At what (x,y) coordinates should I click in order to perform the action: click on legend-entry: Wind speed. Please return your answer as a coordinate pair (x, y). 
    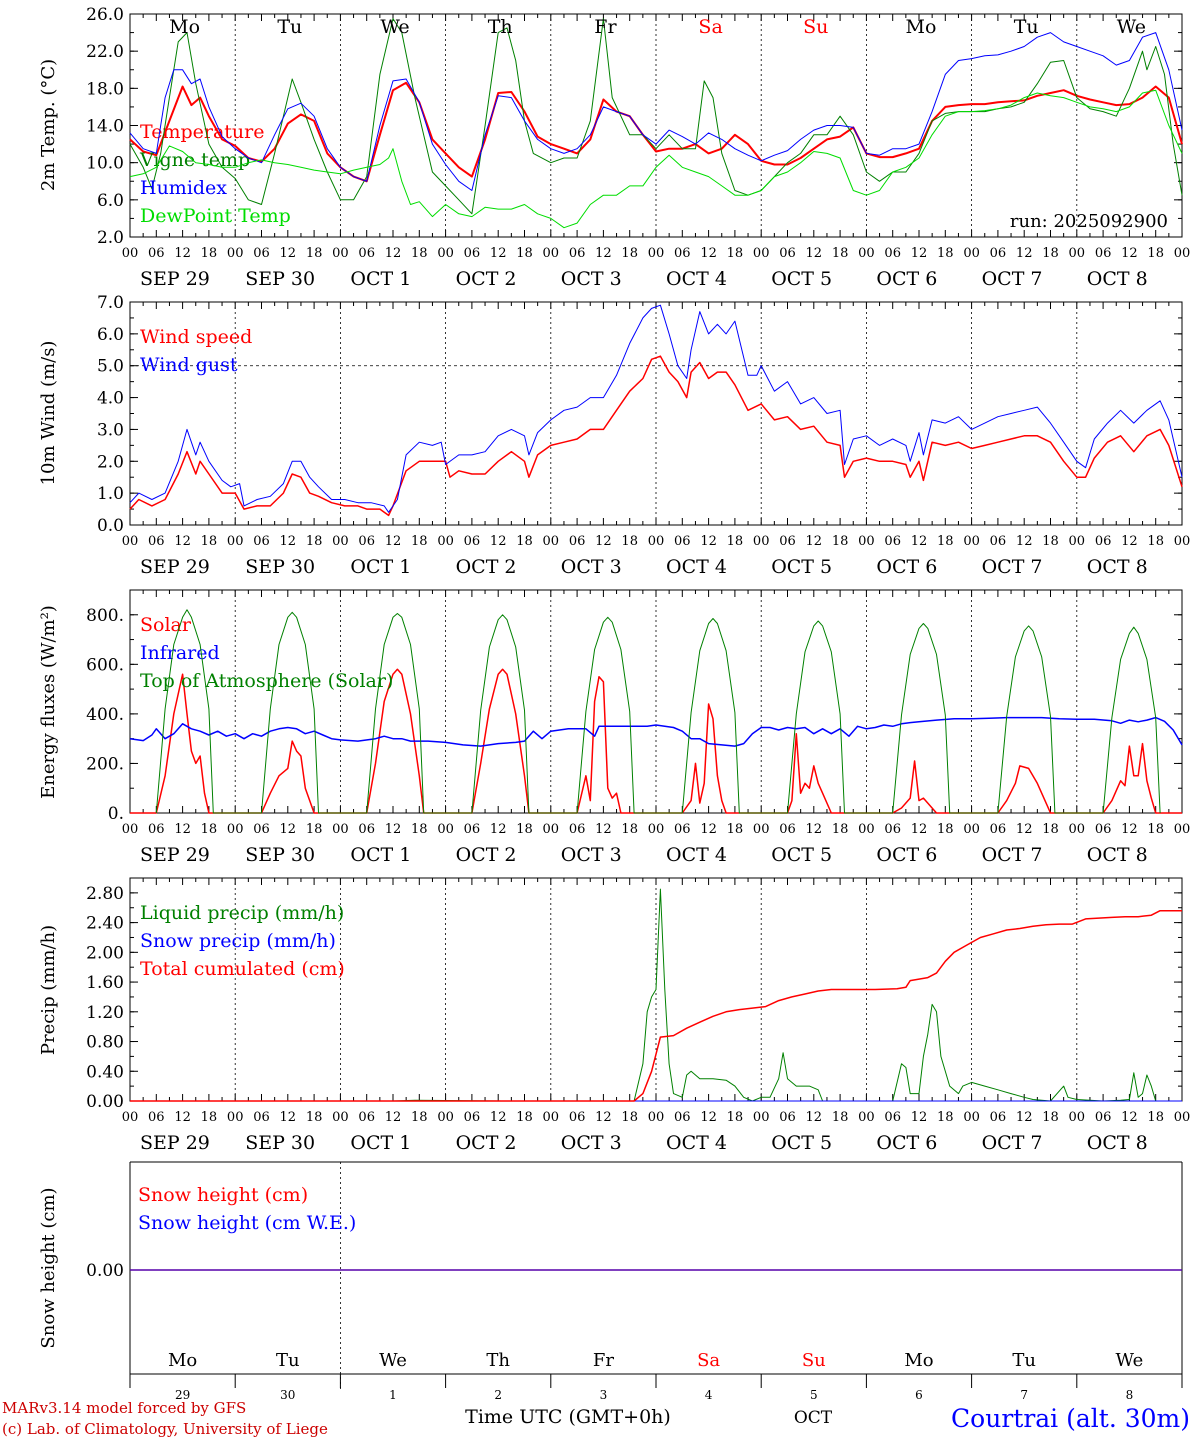
    Looking at the image, I should click on (196, 337).